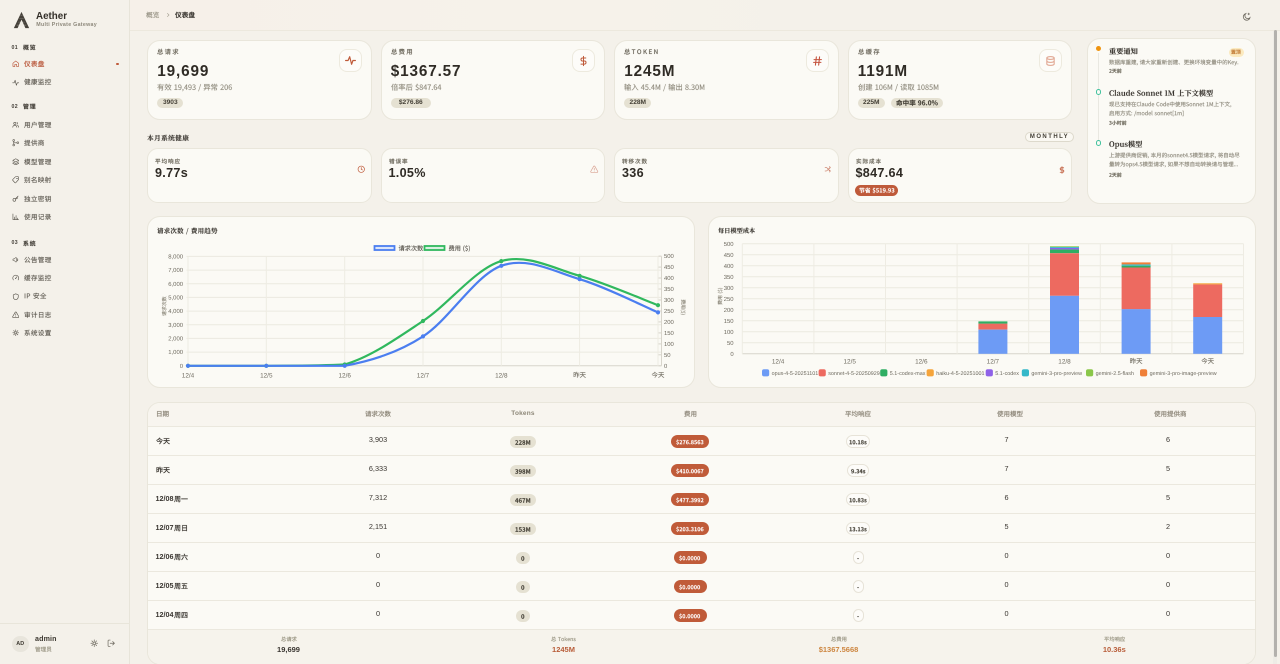 The image size is (1280, 664). What do you see at coordinates (175, 338) in the screenshot?
I see `svg-text: 2,000` at bounding box center [175, 338].